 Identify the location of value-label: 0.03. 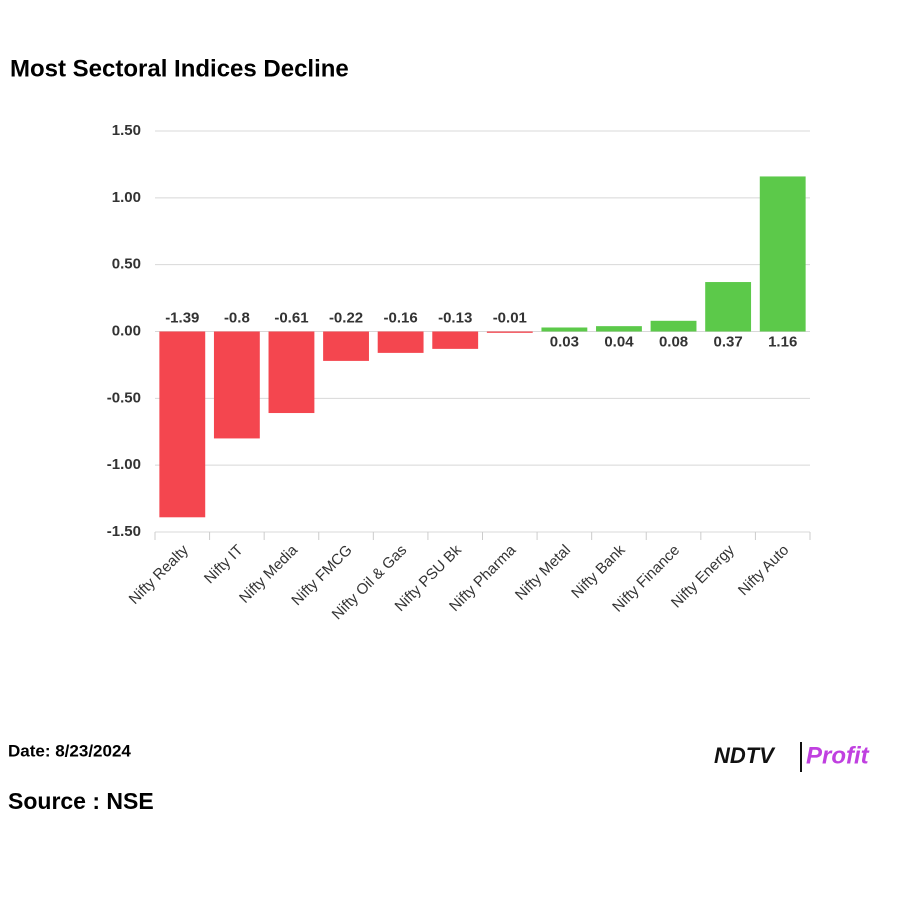
(564, 341).